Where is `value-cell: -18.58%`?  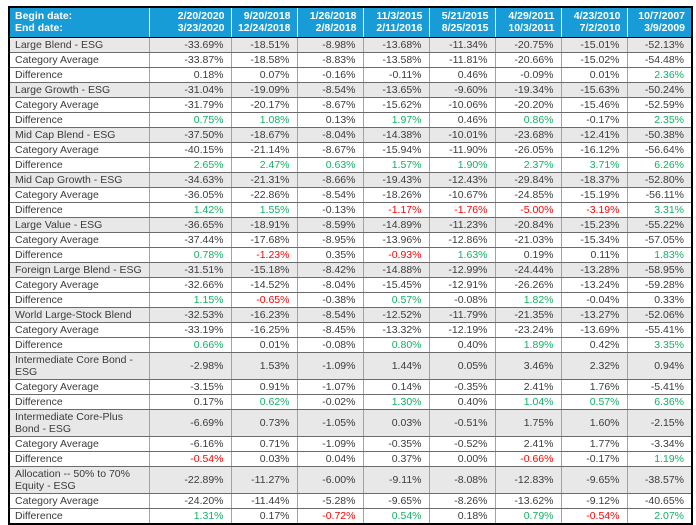 value-cell: -18.58% is located at coordinates (264, 60).